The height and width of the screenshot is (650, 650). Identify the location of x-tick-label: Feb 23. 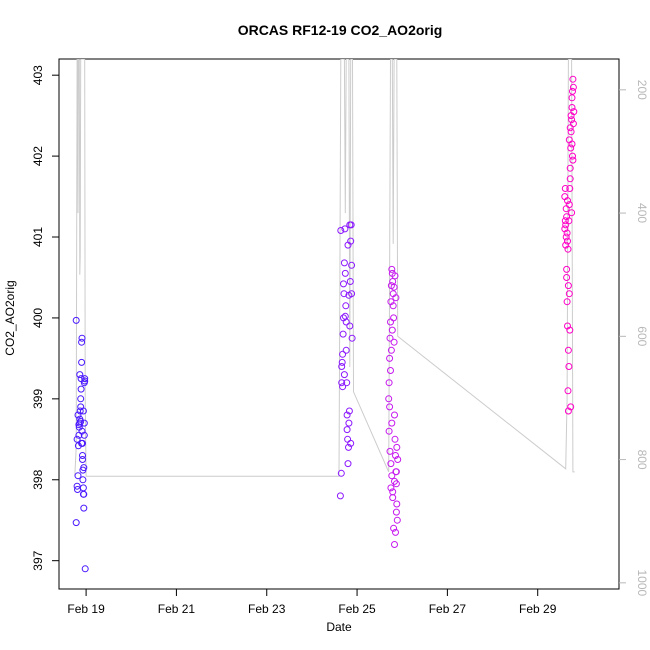
(267, 609).